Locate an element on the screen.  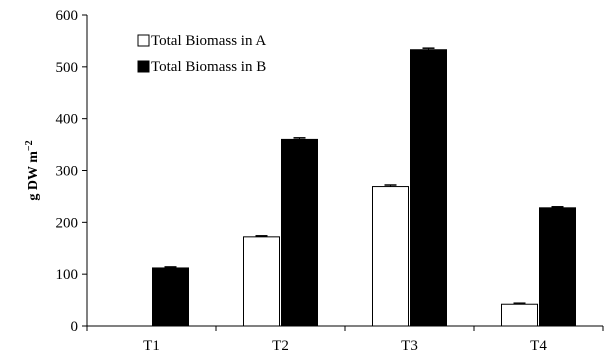
bar-a-t2 is located at coordinates (261, 281).